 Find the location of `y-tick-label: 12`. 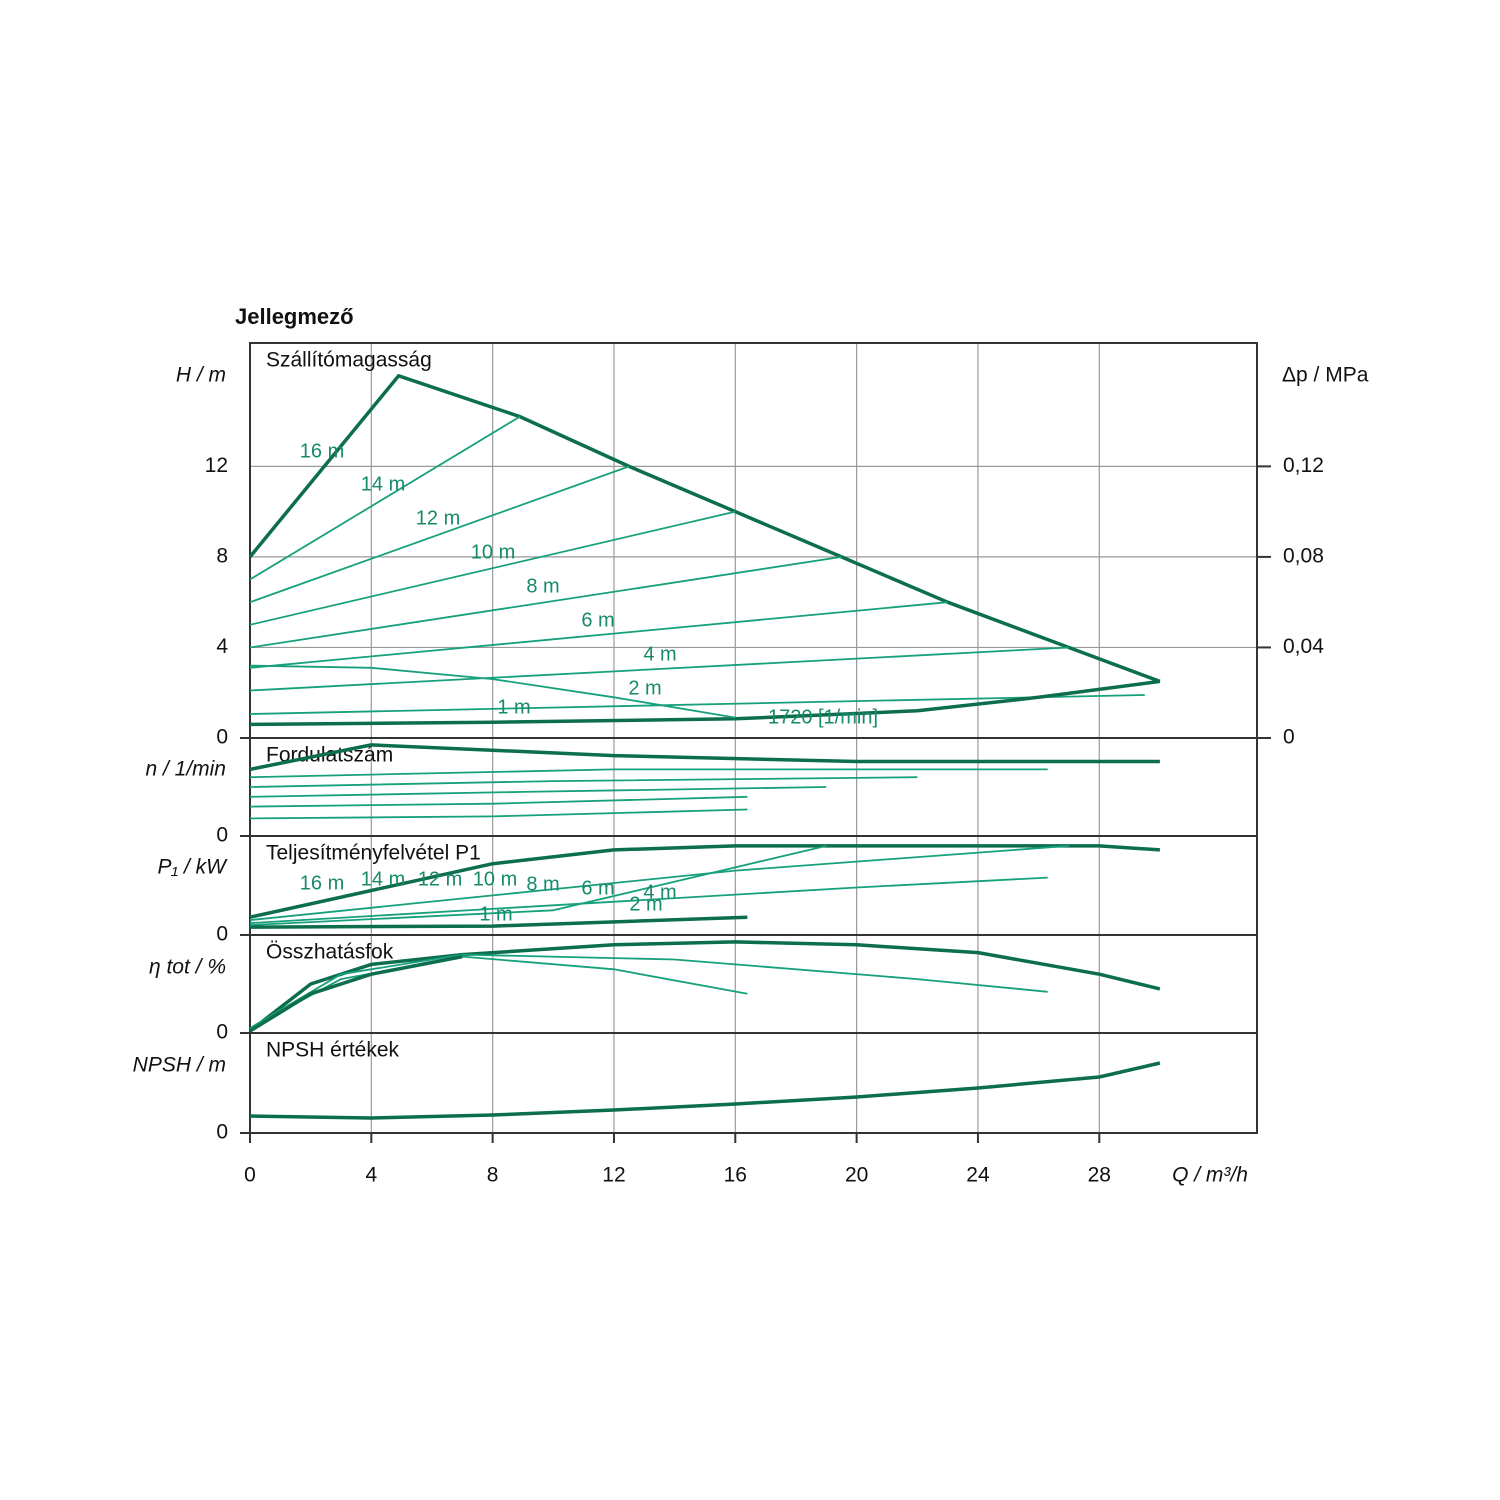

y-tick-label: 12 is located at coordinates (216, 465).